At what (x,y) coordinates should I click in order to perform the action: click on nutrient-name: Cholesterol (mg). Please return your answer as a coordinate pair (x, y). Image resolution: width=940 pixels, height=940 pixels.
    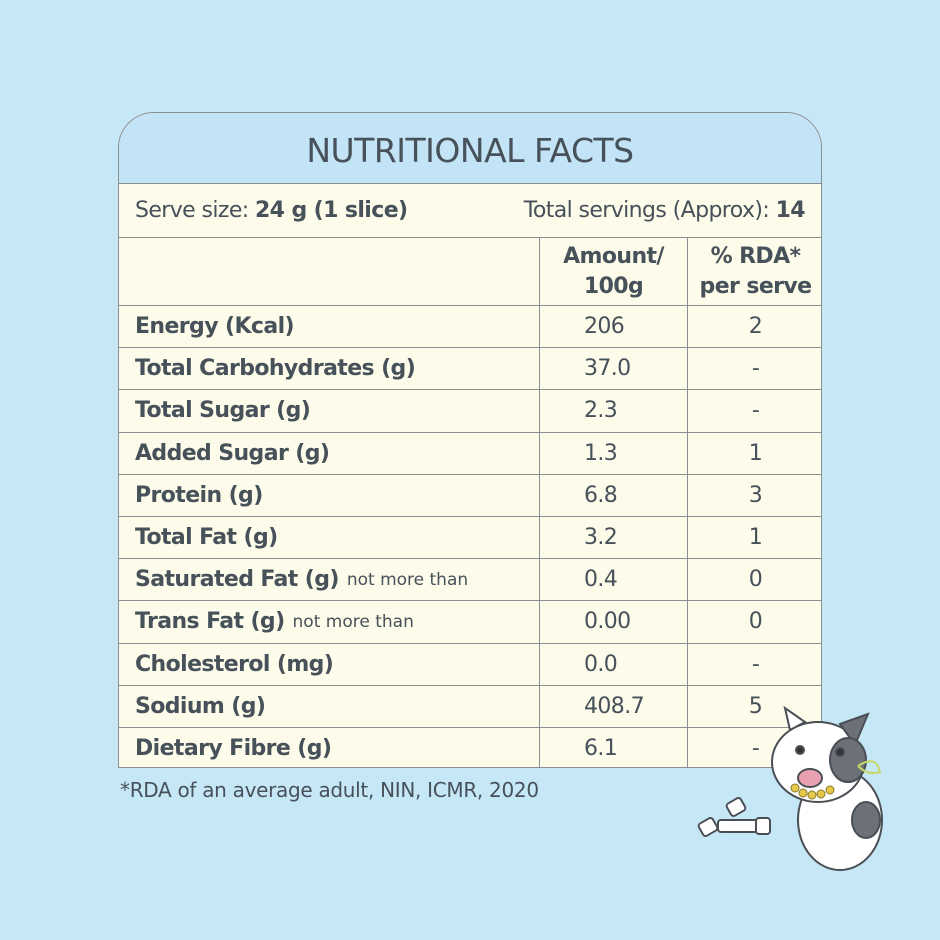
    Looking at the image, I should click on (234, 664).